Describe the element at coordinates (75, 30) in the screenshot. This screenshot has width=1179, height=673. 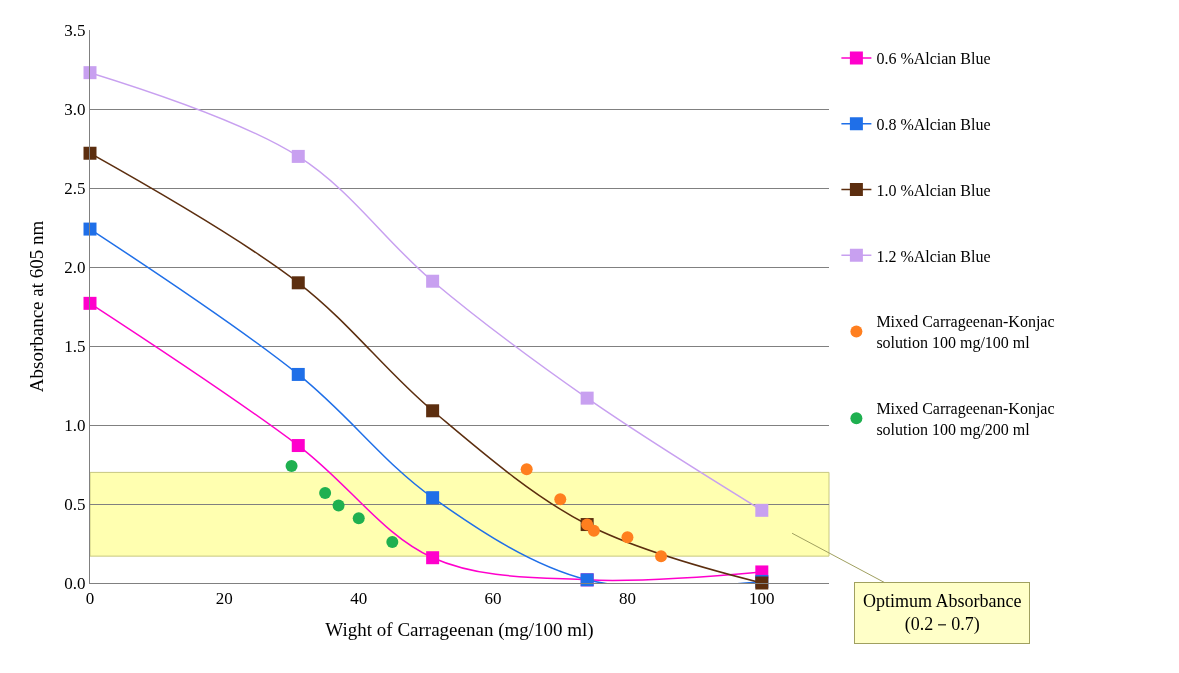
I see `y-tick-label: 3.5` at that location.